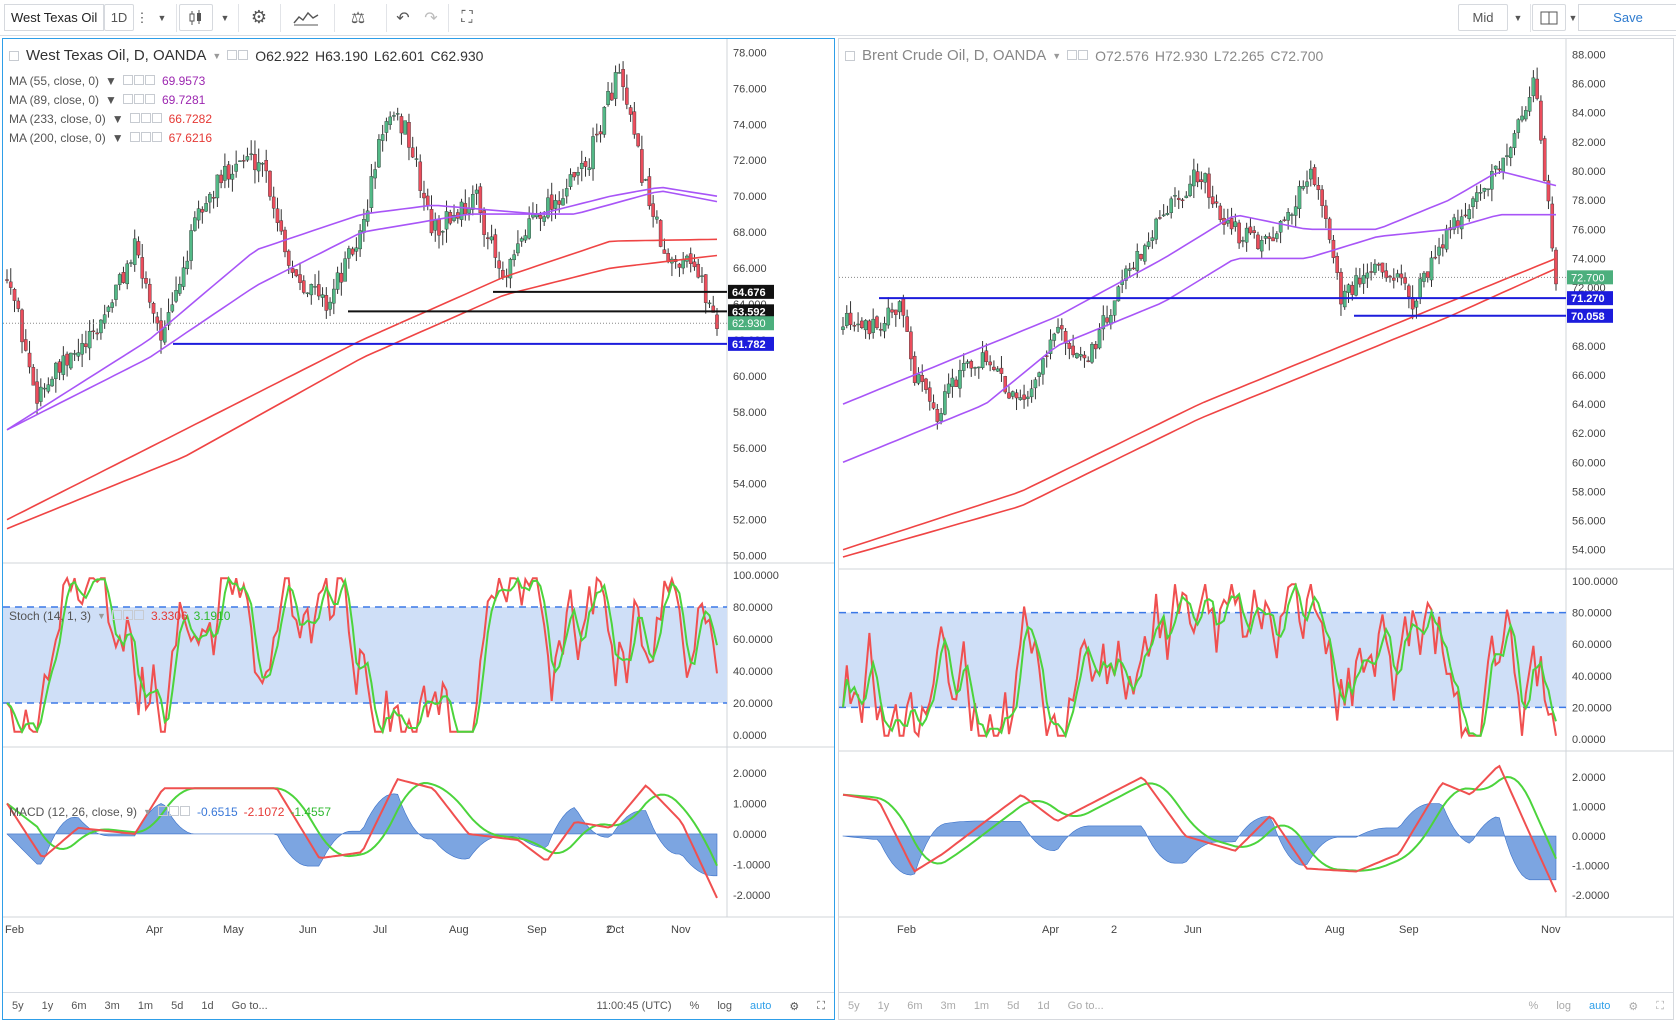 Image resolution: width=1676 pixels, height=1024 pixels. I want to click on price-axis-label: 72.000, so click(750, 161).